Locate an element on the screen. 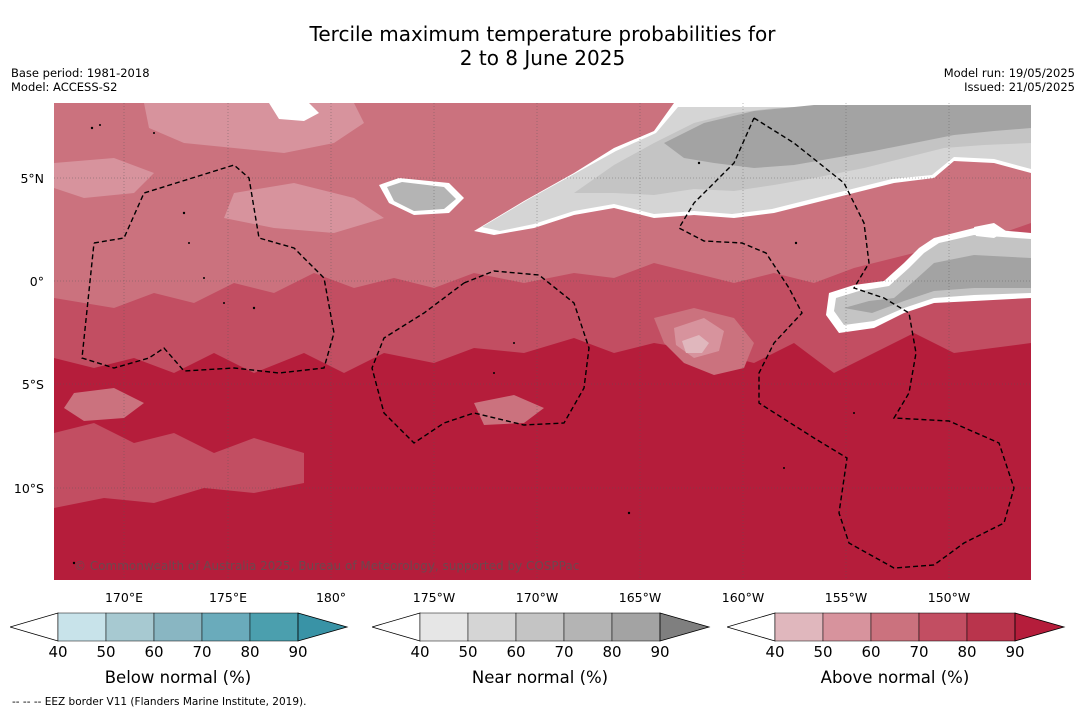  tick-near-50: 50 is located at coordinates (468, 652).